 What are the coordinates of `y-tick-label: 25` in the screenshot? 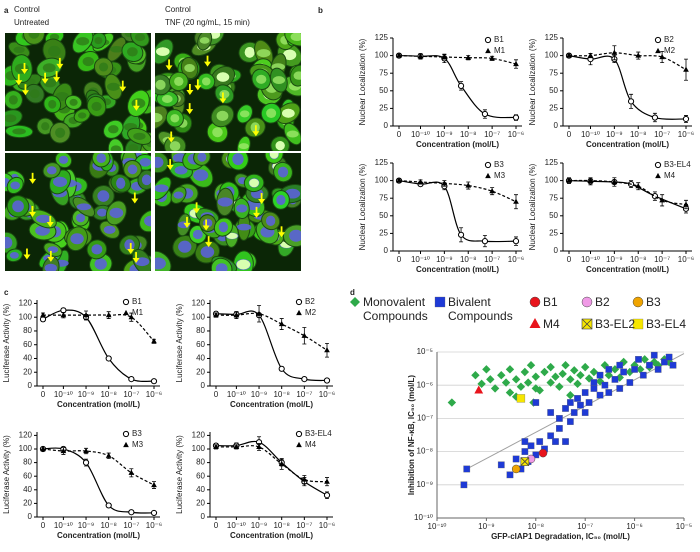 It's located at (553, 233).